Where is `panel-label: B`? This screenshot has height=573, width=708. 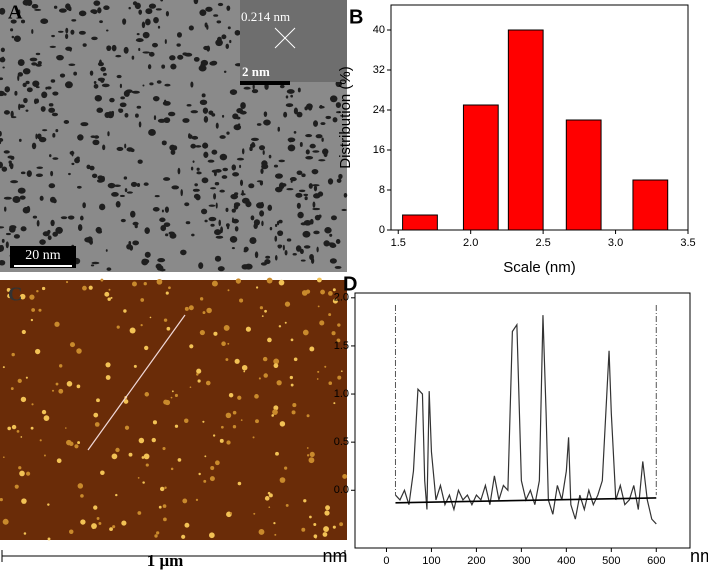 panel-label: B is located at coordinates (356, 17).